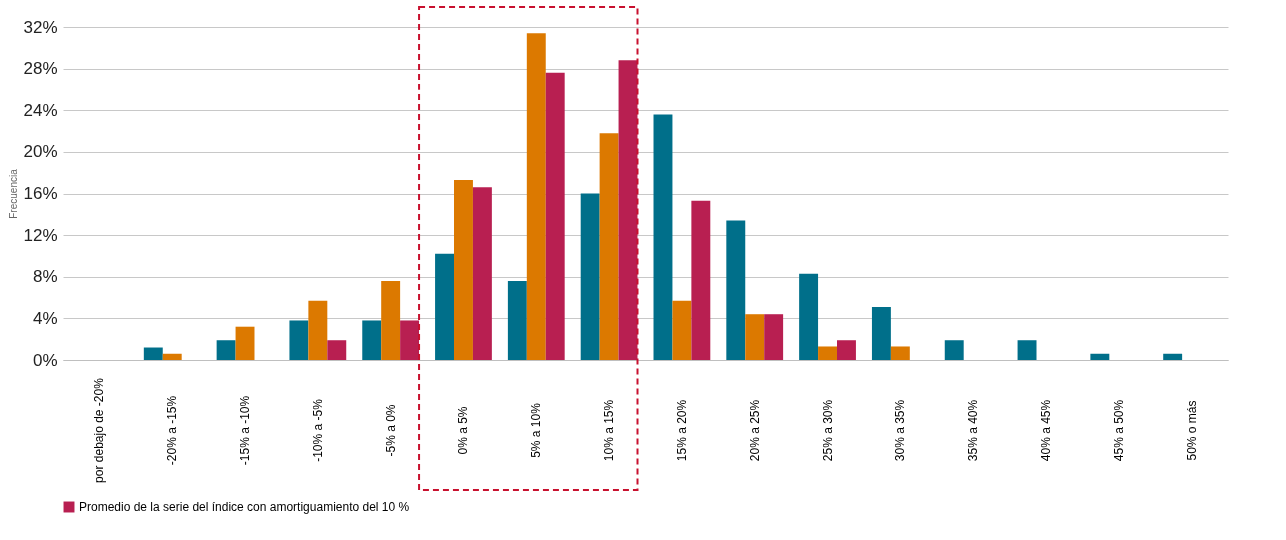 This screenshot has width=1286, height=540. I want to click on y-axis-title: Frecuencia, so click(14, 193).